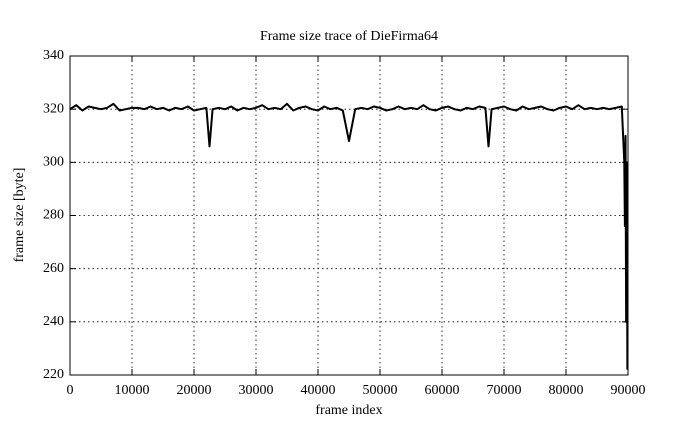 The height and width of the screenshot is (429, 695). What do you see at coordinates (53, 215) in the screenshot?
I see `y-tick-label: 280` at bounding box center [53, 215].